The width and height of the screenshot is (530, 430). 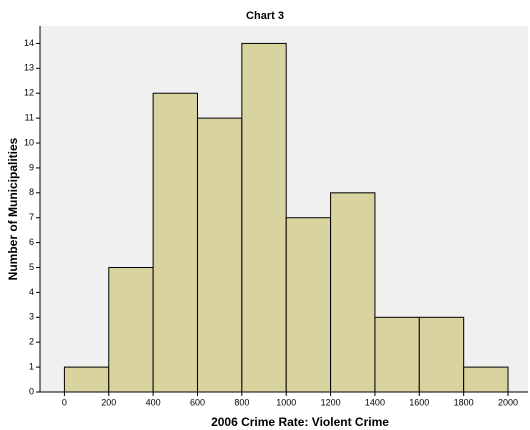 What do you see at coordinates (31, 217) in the screenshot?
I see `y-tick-label: 7` at bounding box center [31, 217].